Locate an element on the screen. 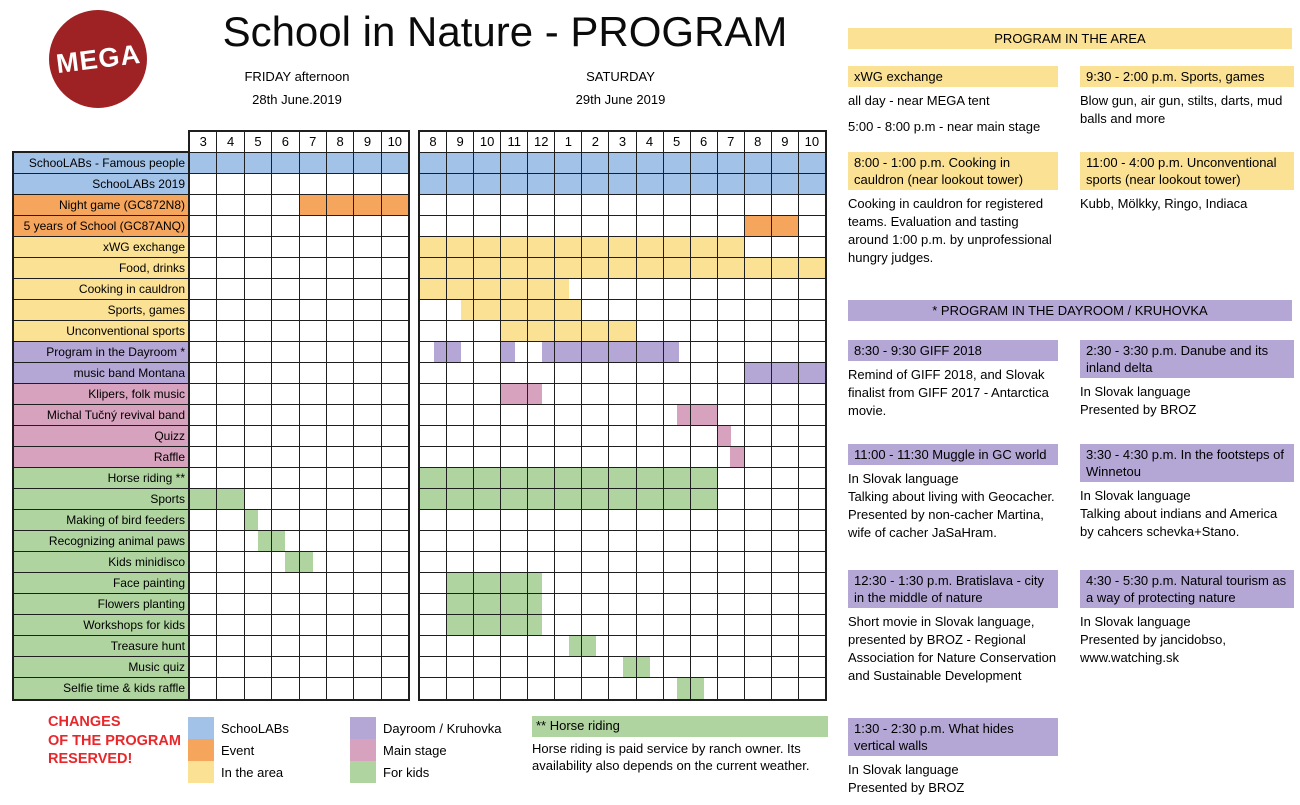 Image resolution: width=1300 pixels, height=805 pixels. row-label: Selfie time & kids raffle is located at coordinates (102, 688).